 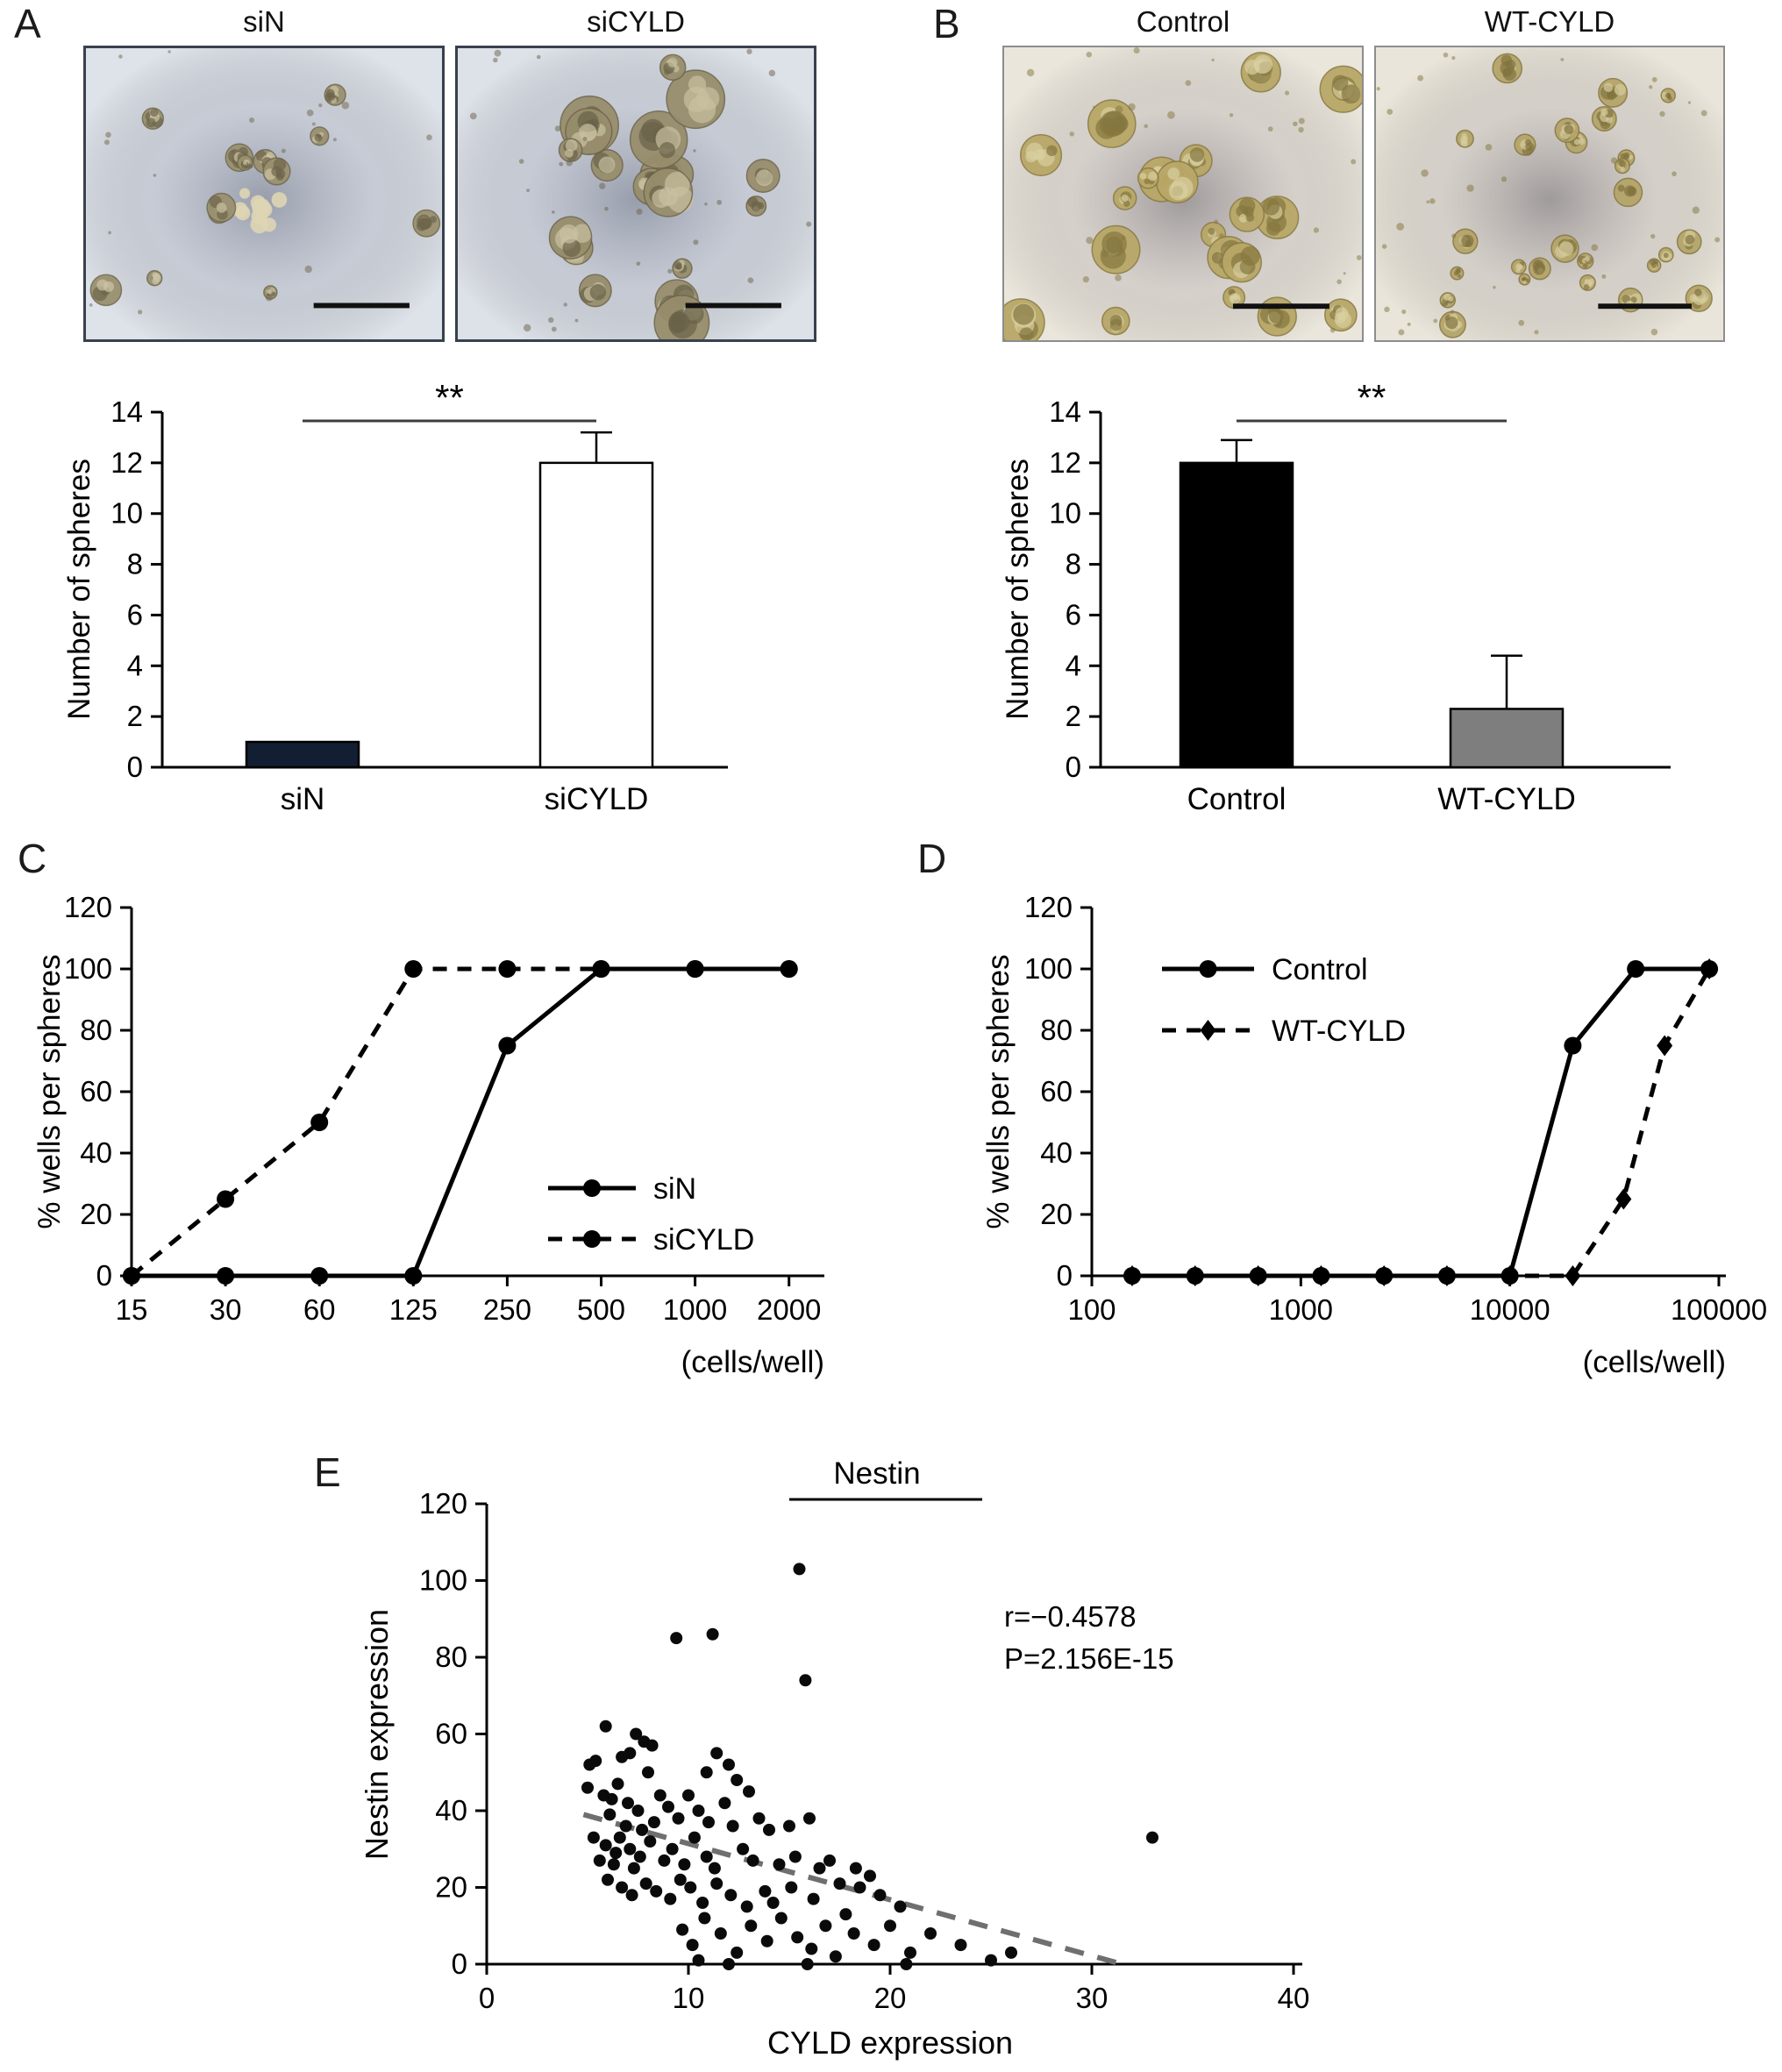 I want to click on micrograph-caption-control: Control, so click(x=1183, y=21).